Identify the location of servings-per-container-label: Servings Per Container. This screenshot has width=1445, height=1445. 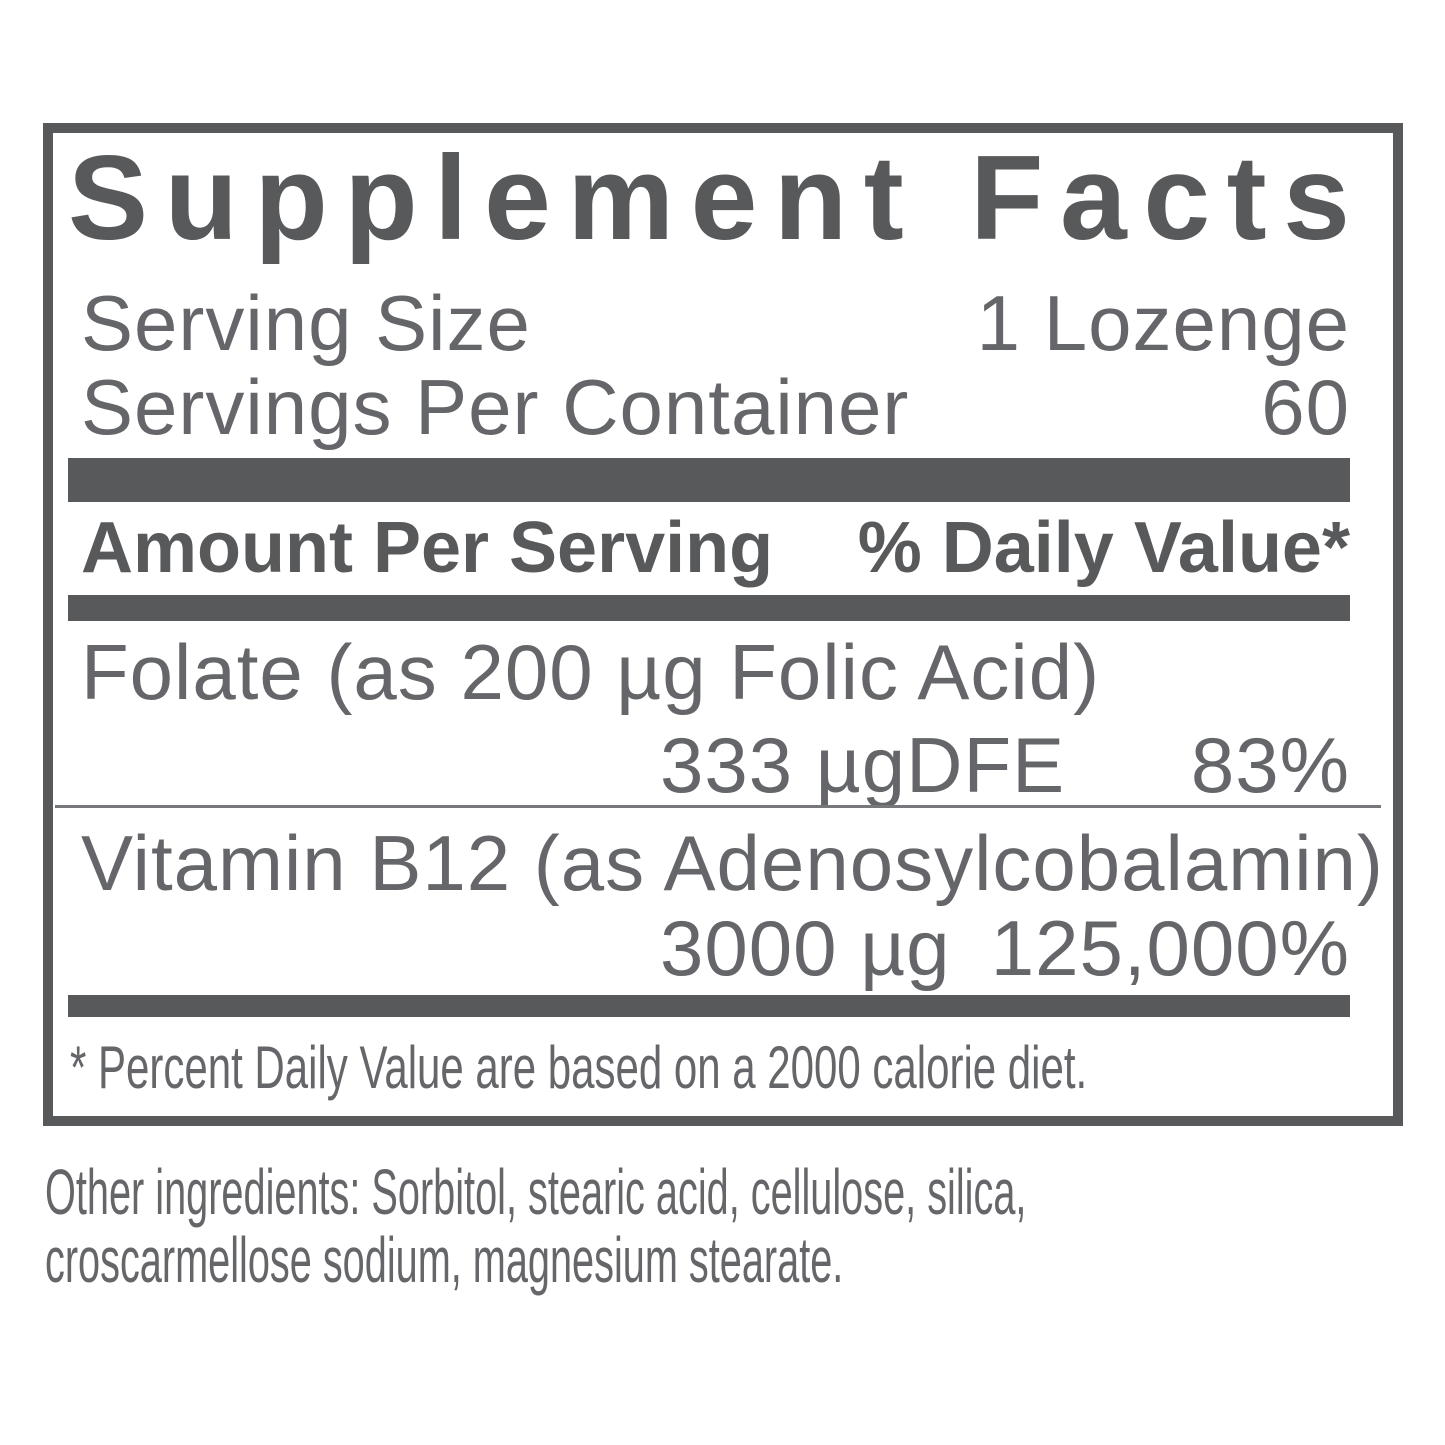
(495, 407).